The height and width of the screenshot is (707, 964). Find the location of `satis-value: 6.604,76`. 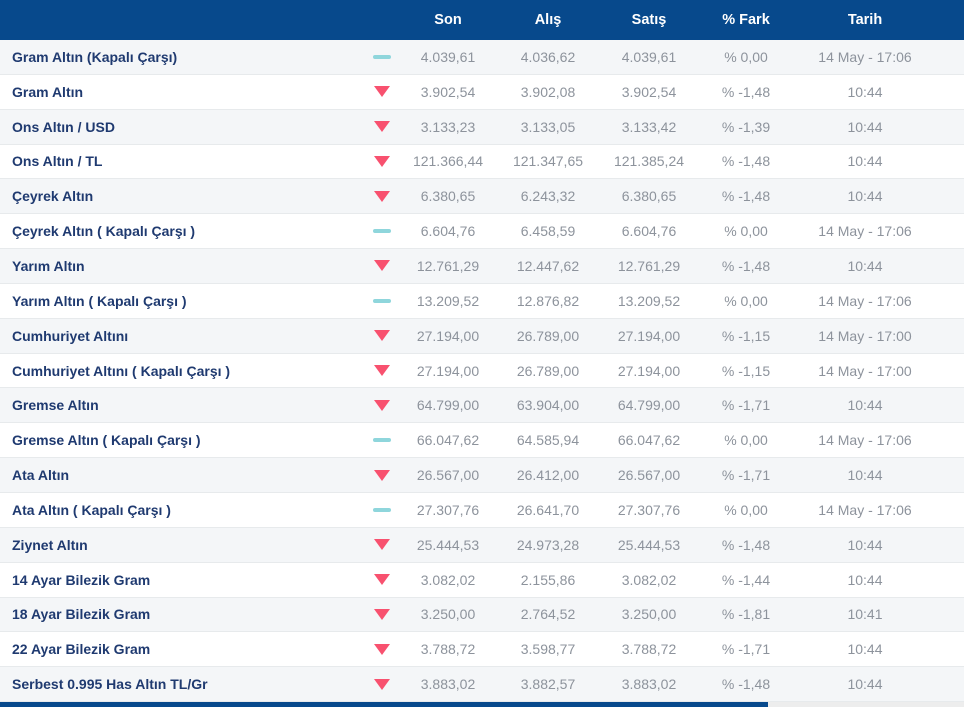

satis-value: 6.604,76 is located at coordinates (649, 231).